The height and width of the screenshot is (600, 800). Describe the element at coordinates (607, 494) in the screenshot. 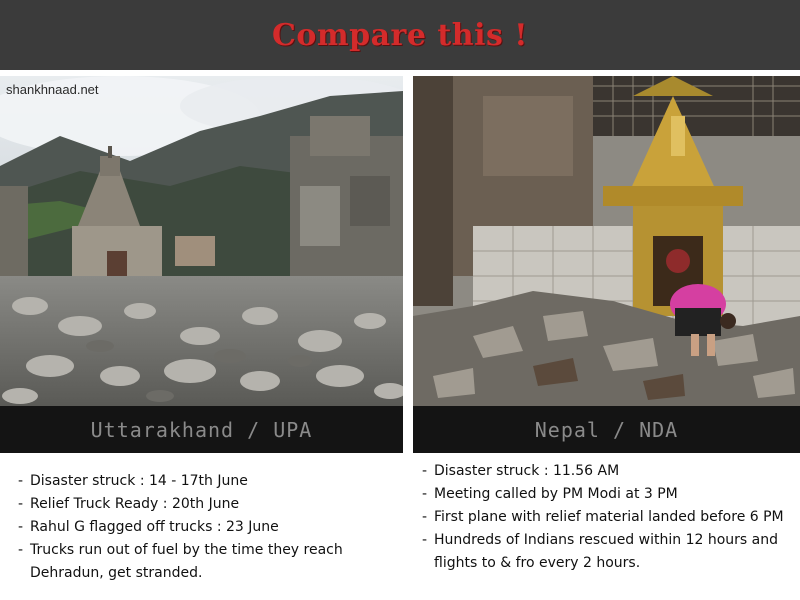

I see `list-item: Meeting called by PM Modi at 3 PM` at that location.